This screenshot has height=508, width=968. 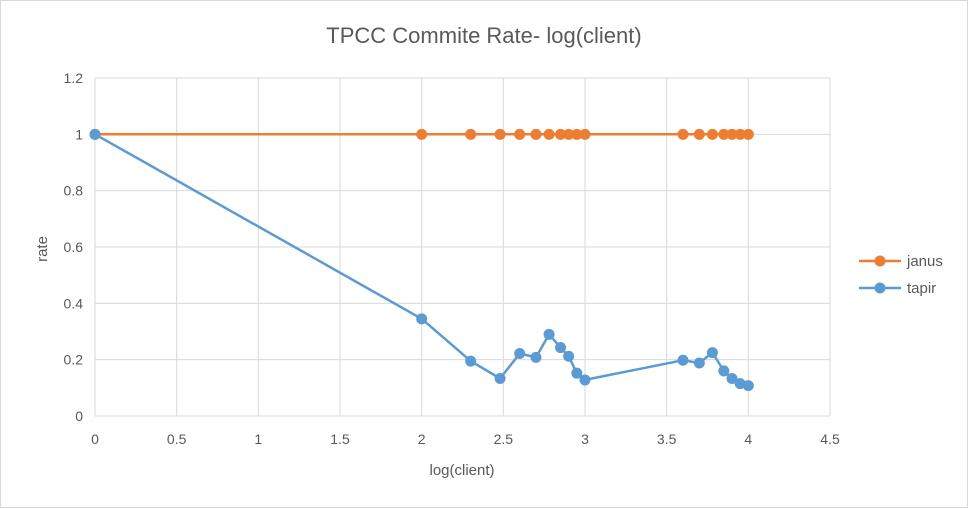 What do you see at coordinates (504, 439) in the screenshot?
I see `x-tick-label: 2.5` at bounding box center [504, 439].